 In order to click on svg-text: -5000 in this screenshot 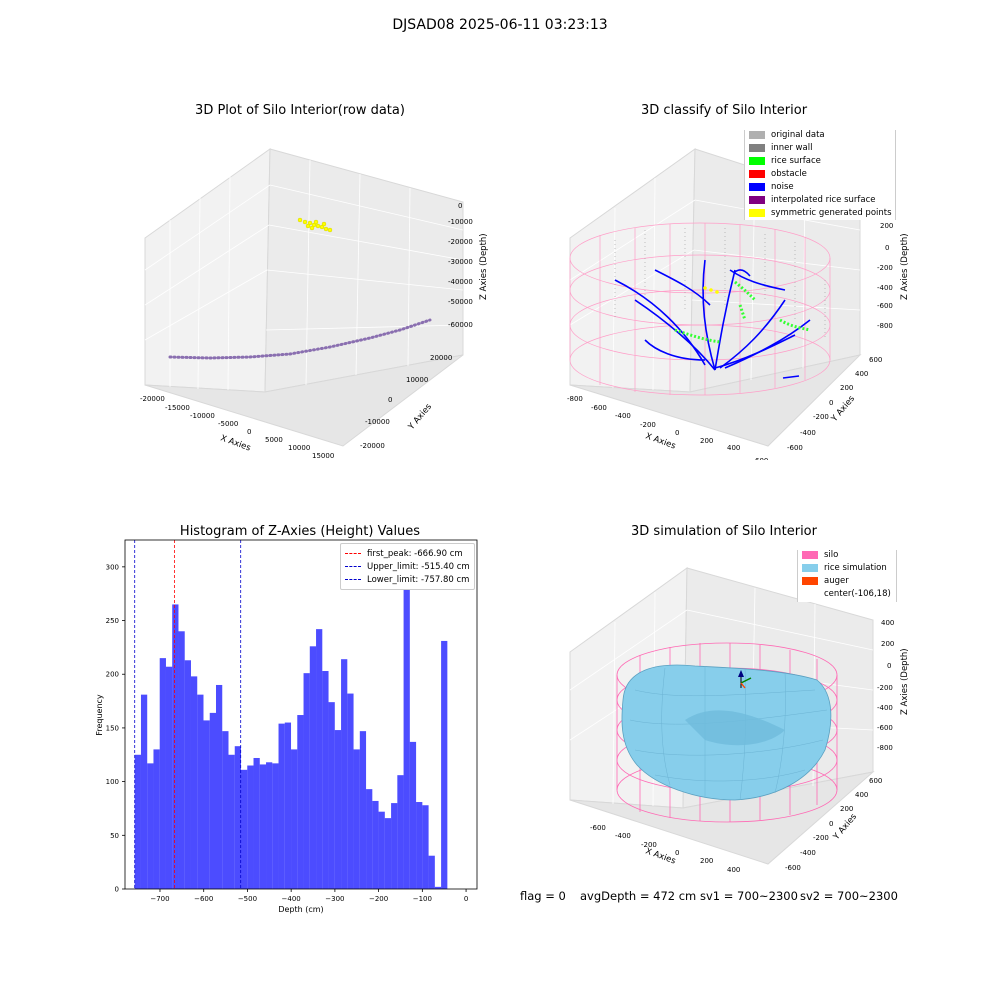, I will do `click(228, 424)`.